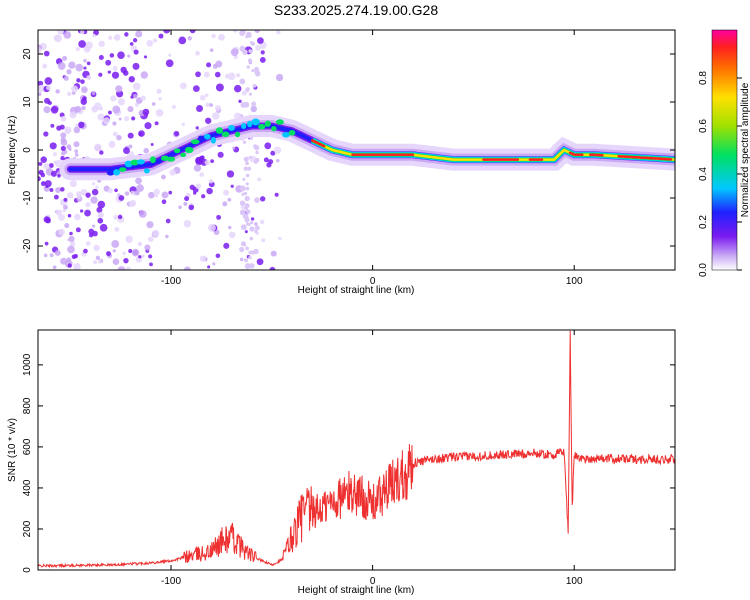  Describe the element at coordinates (12, 150) in the screenshot. I see `spectrogram-y-label: Frequency (Hz)` at that location.